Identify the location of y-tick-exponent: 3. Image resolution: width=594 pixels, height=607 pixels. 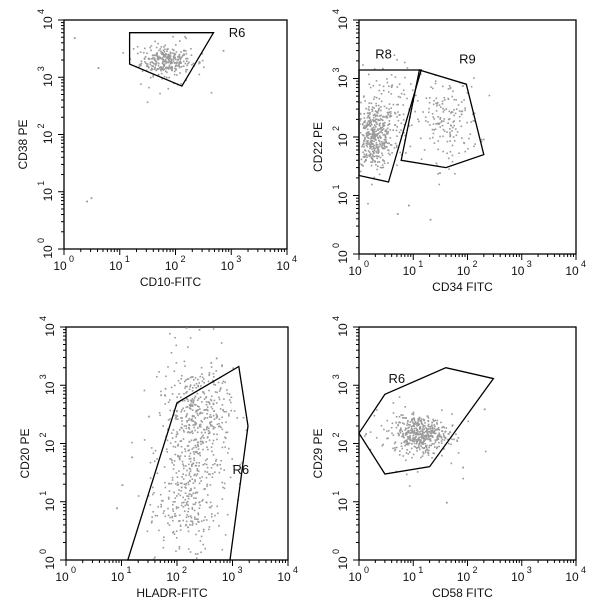
(41, 68).